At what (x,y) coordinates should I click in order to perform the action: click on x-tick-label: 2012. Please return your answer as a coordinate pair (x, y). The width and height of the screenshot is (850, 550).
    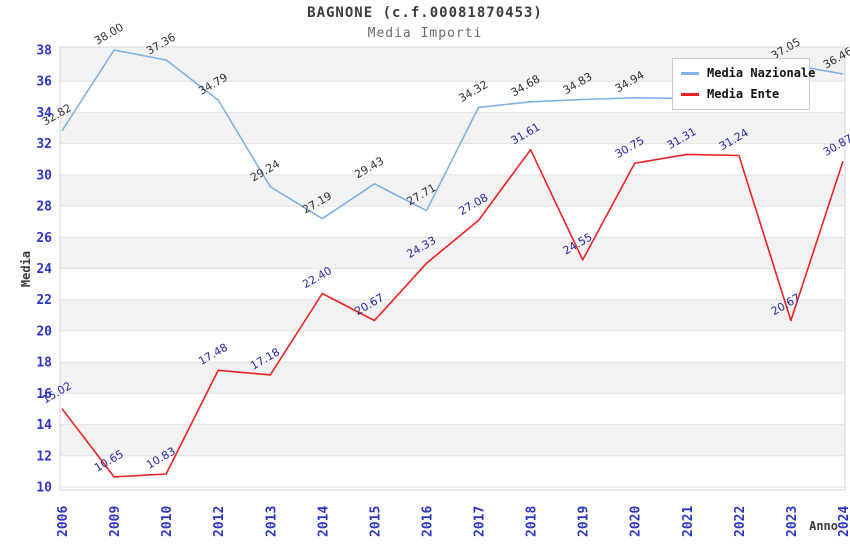
    Looking at the image, I should click on (219, 521).